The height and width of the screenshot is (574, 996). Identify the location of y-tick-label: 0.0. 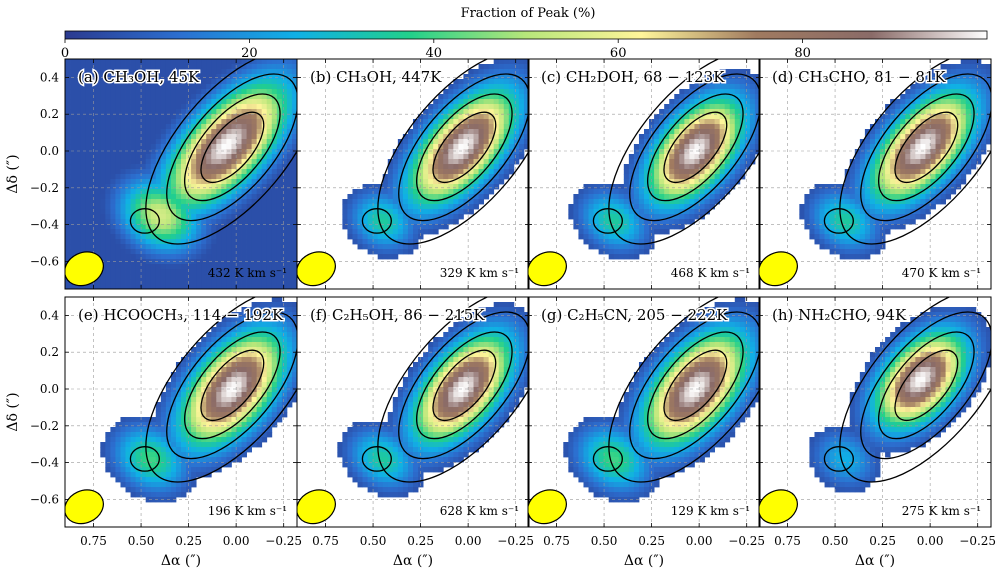
(49, 151).